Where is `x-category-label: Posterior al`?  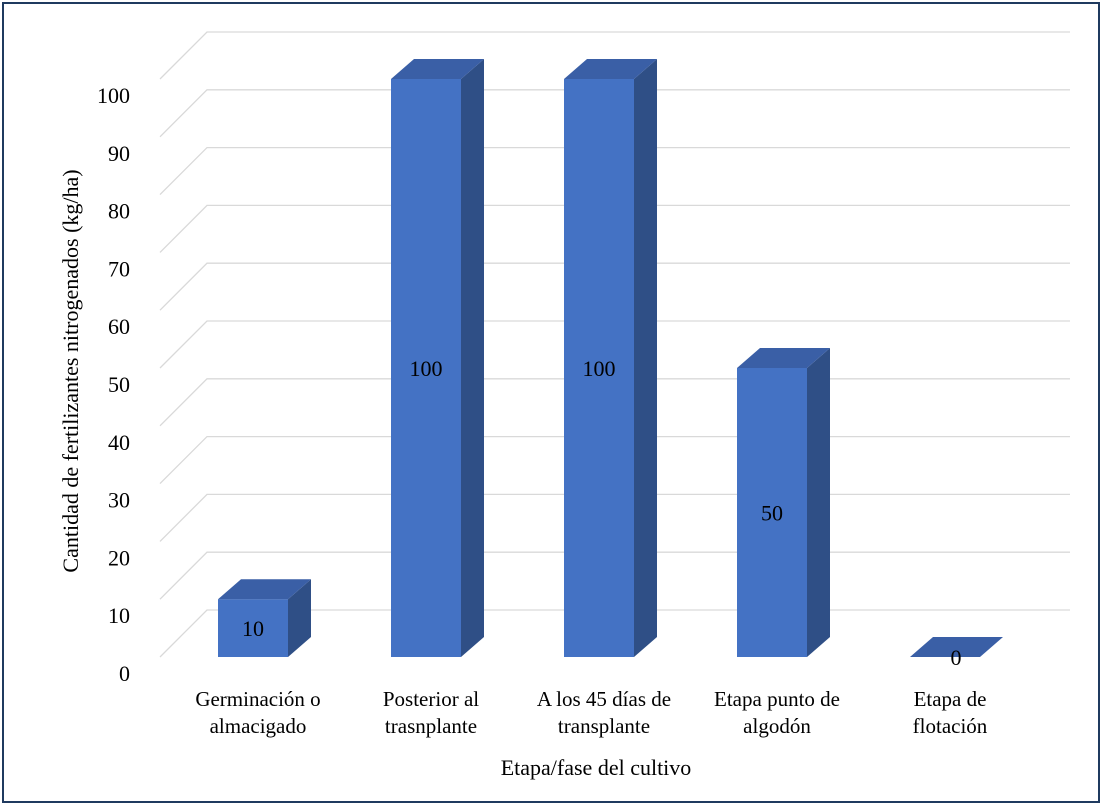 x-category-label: Posterior al is located at coordinates (431, 699).